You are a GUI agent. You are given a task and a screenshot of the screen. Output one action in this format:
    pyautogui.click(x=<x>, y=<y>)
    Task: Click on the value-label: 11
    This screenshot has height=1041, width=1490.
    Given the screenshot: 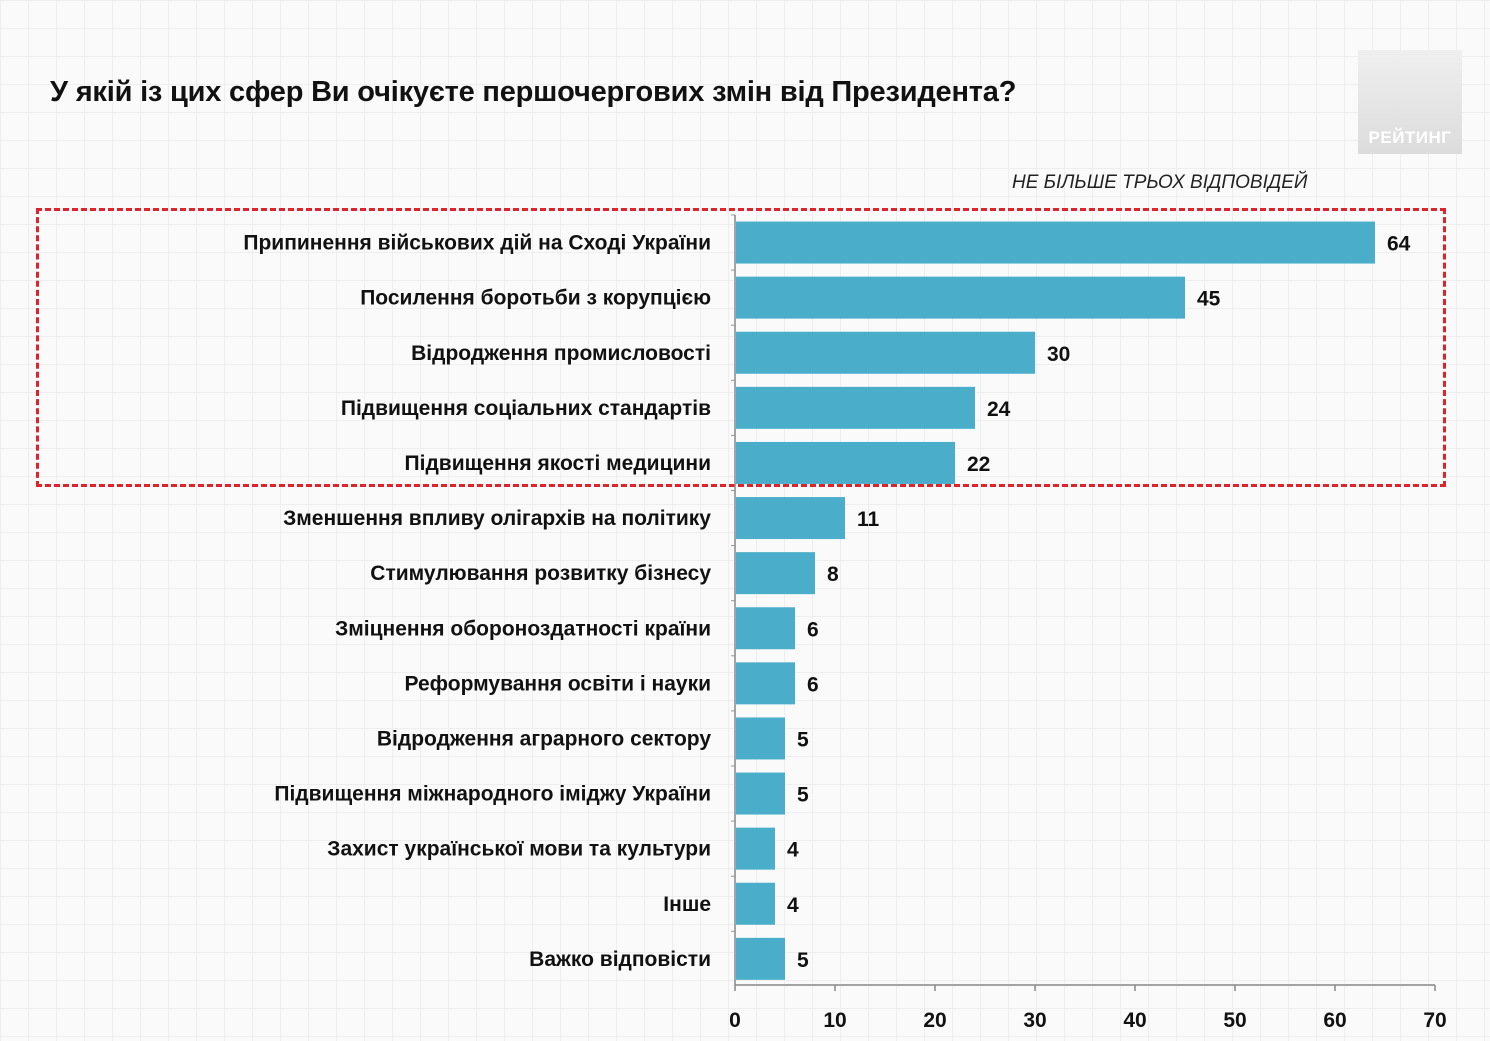 What is the action you would take?
    pyautogui.click(x=868, y=519)
    